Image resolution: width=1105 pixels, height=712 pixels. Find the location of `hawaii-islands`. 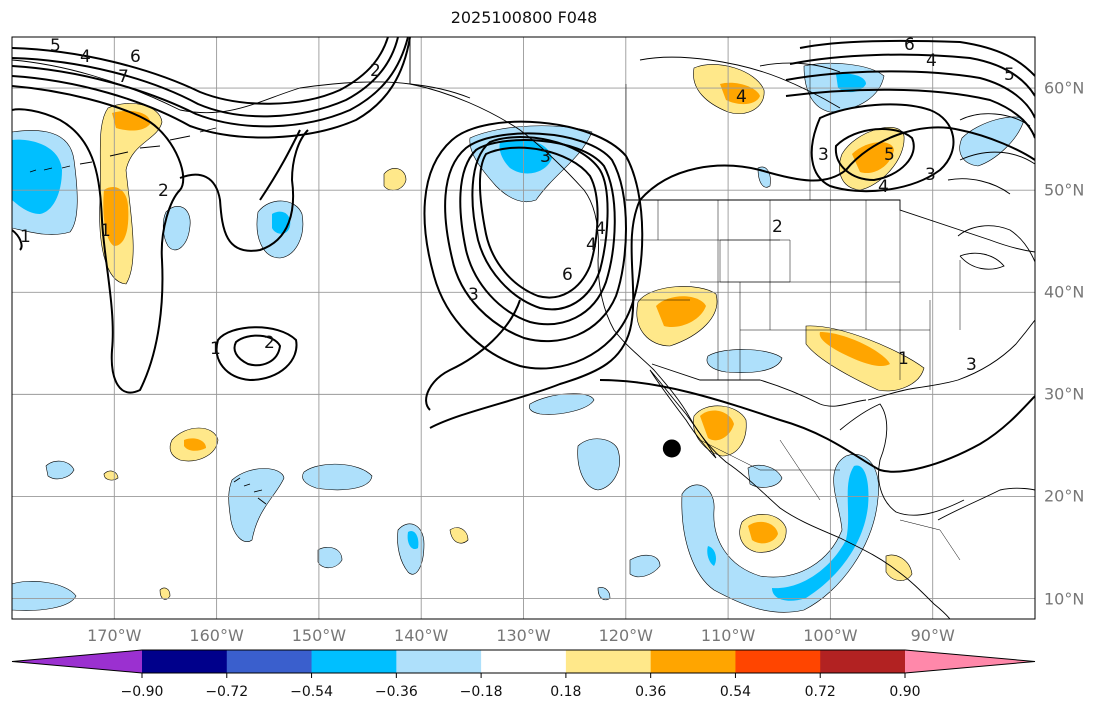

hawaii-islands is located at coordinates (250, 491).